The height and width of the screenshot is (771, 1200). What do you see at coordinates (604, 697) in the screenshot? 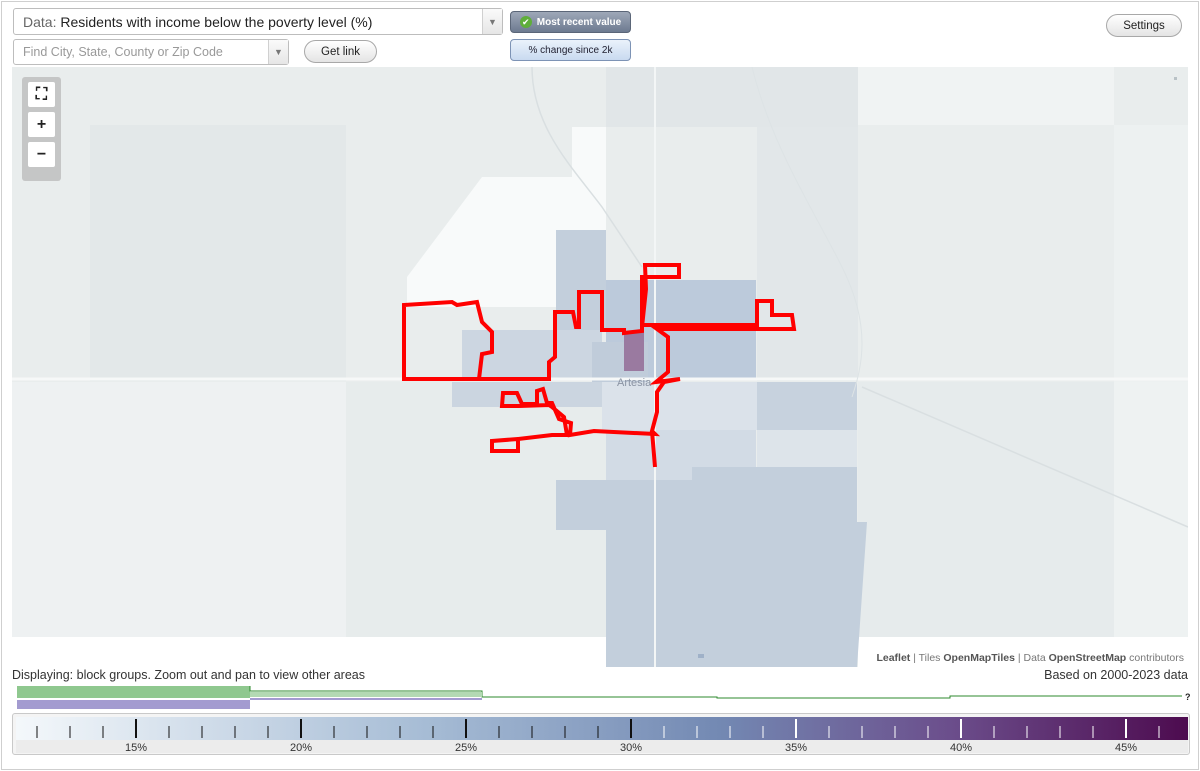
I see `distribution-histogram: ?` at bounding box center [604, 697].